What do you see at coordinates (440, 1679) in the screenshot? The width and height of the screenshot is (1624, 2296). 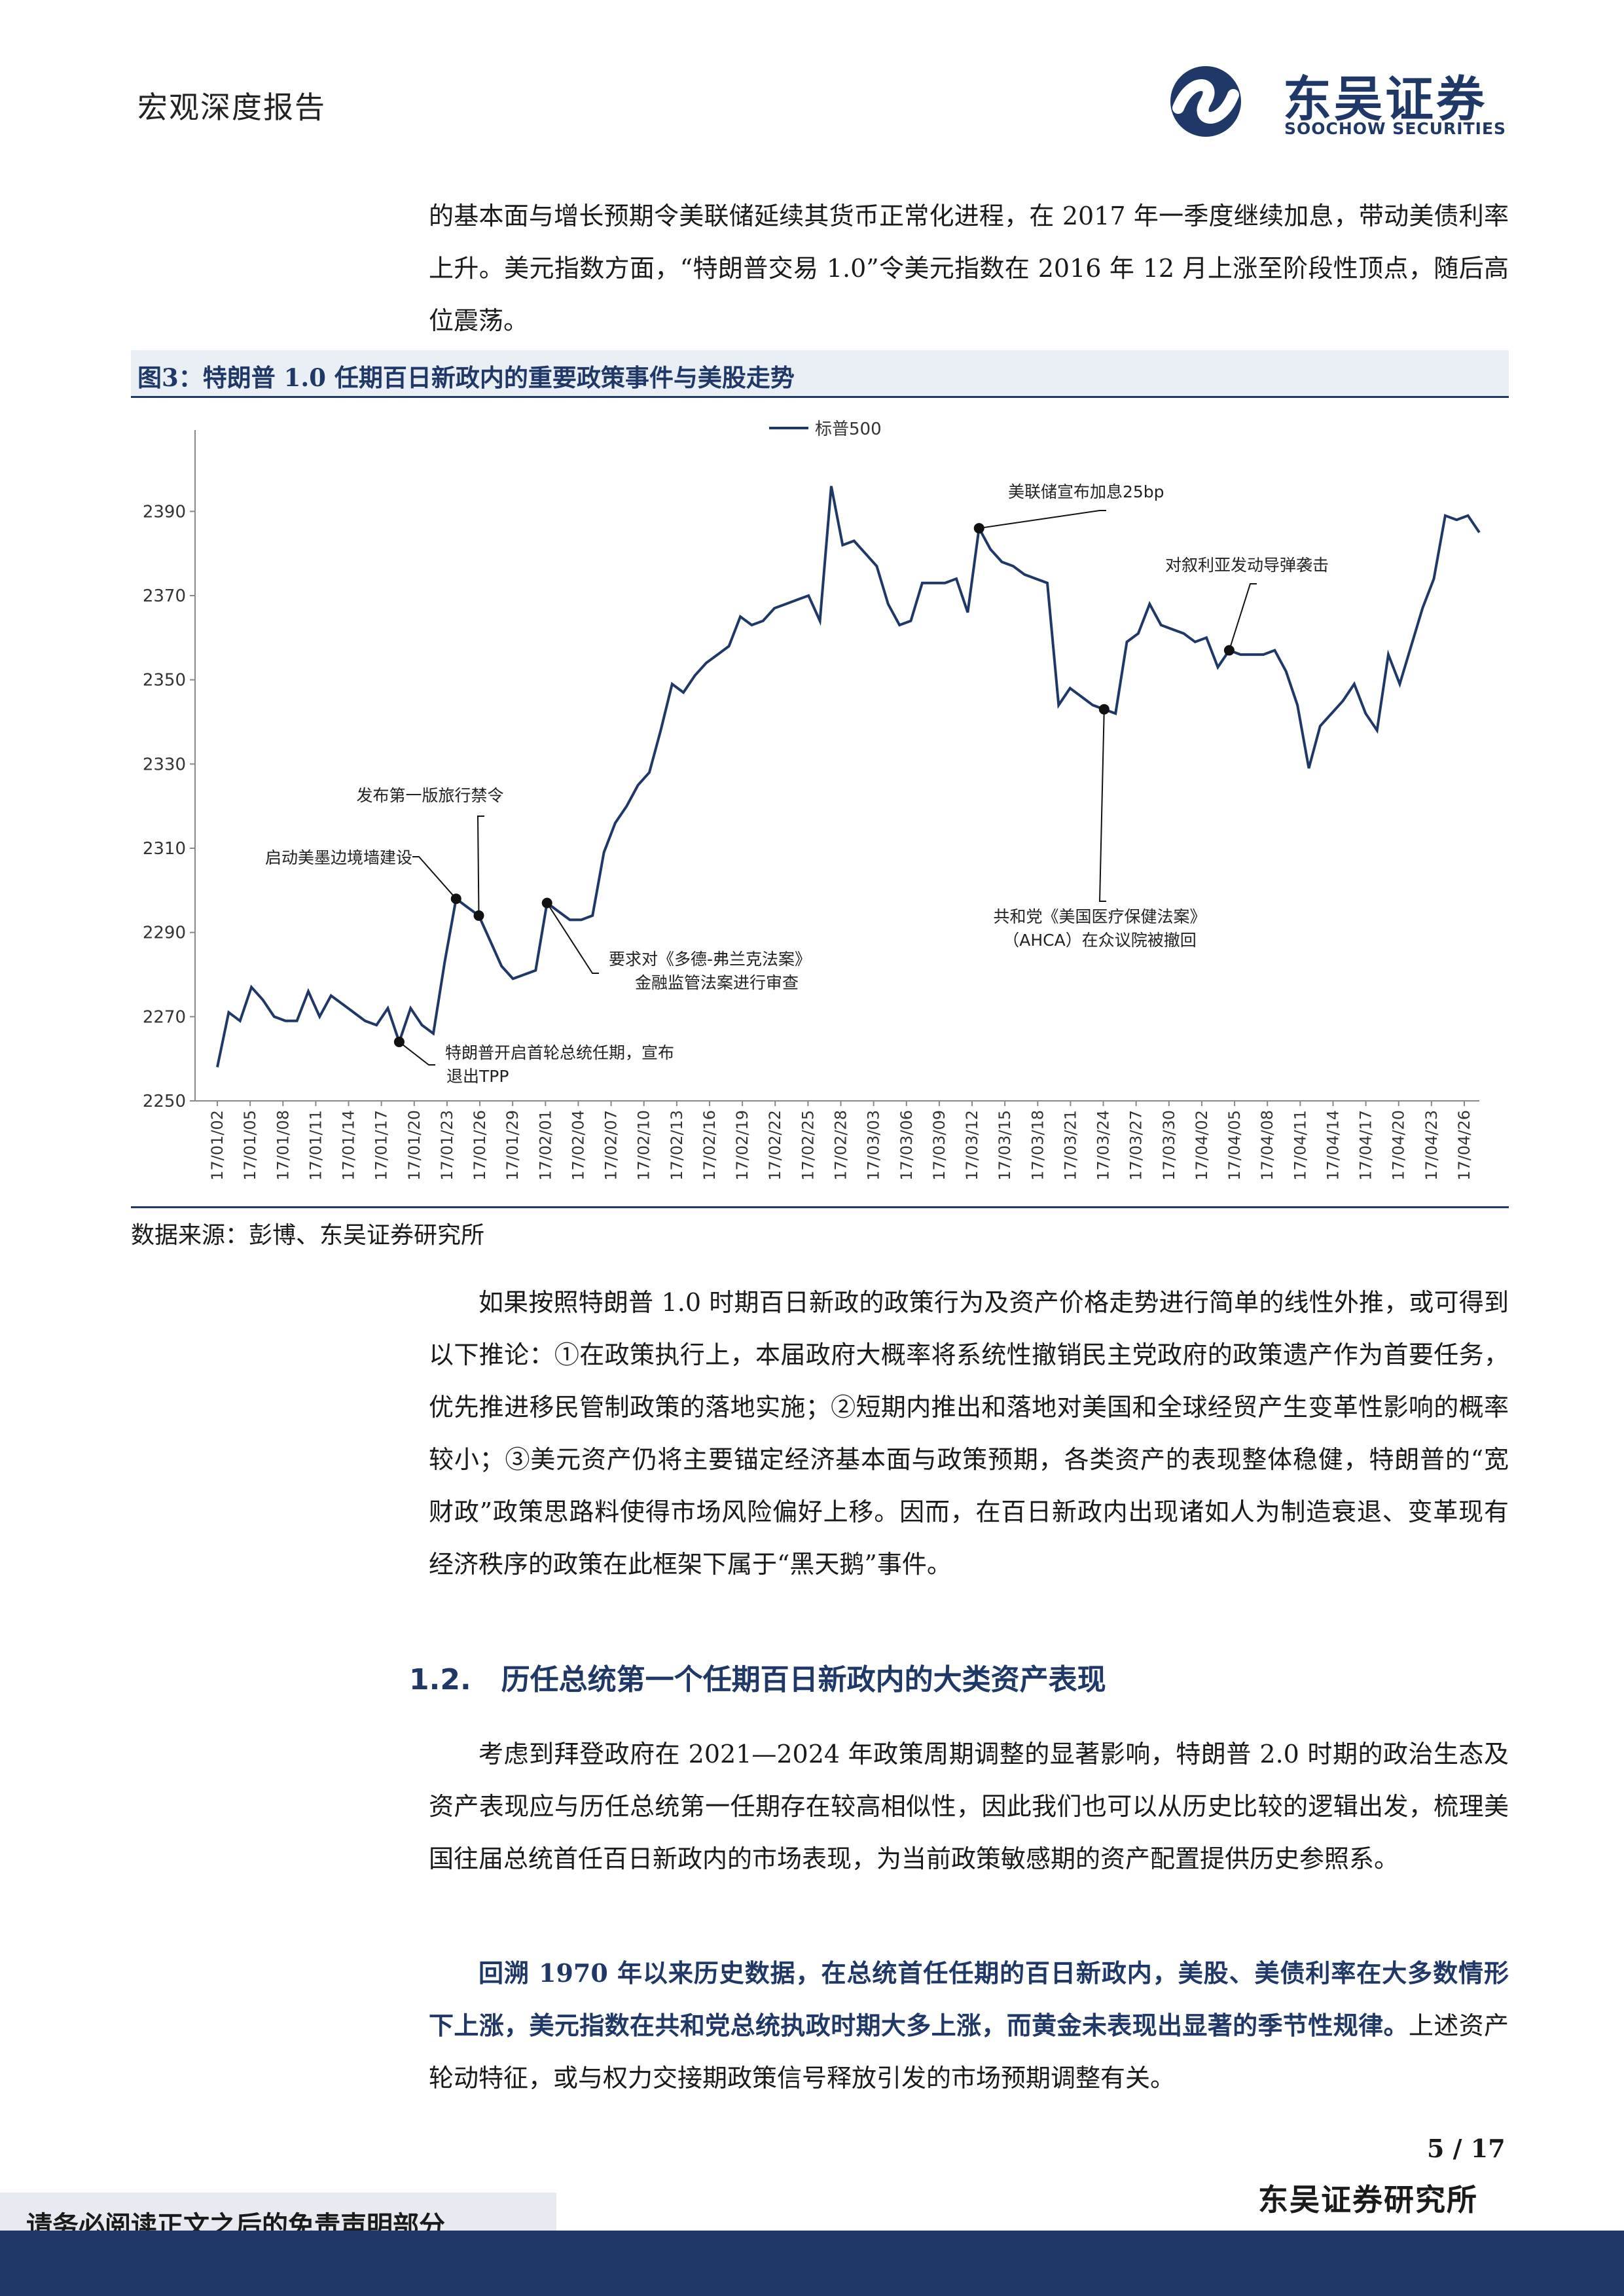 I see `section-number: 1.2.` at bounding box center [440, 1679].